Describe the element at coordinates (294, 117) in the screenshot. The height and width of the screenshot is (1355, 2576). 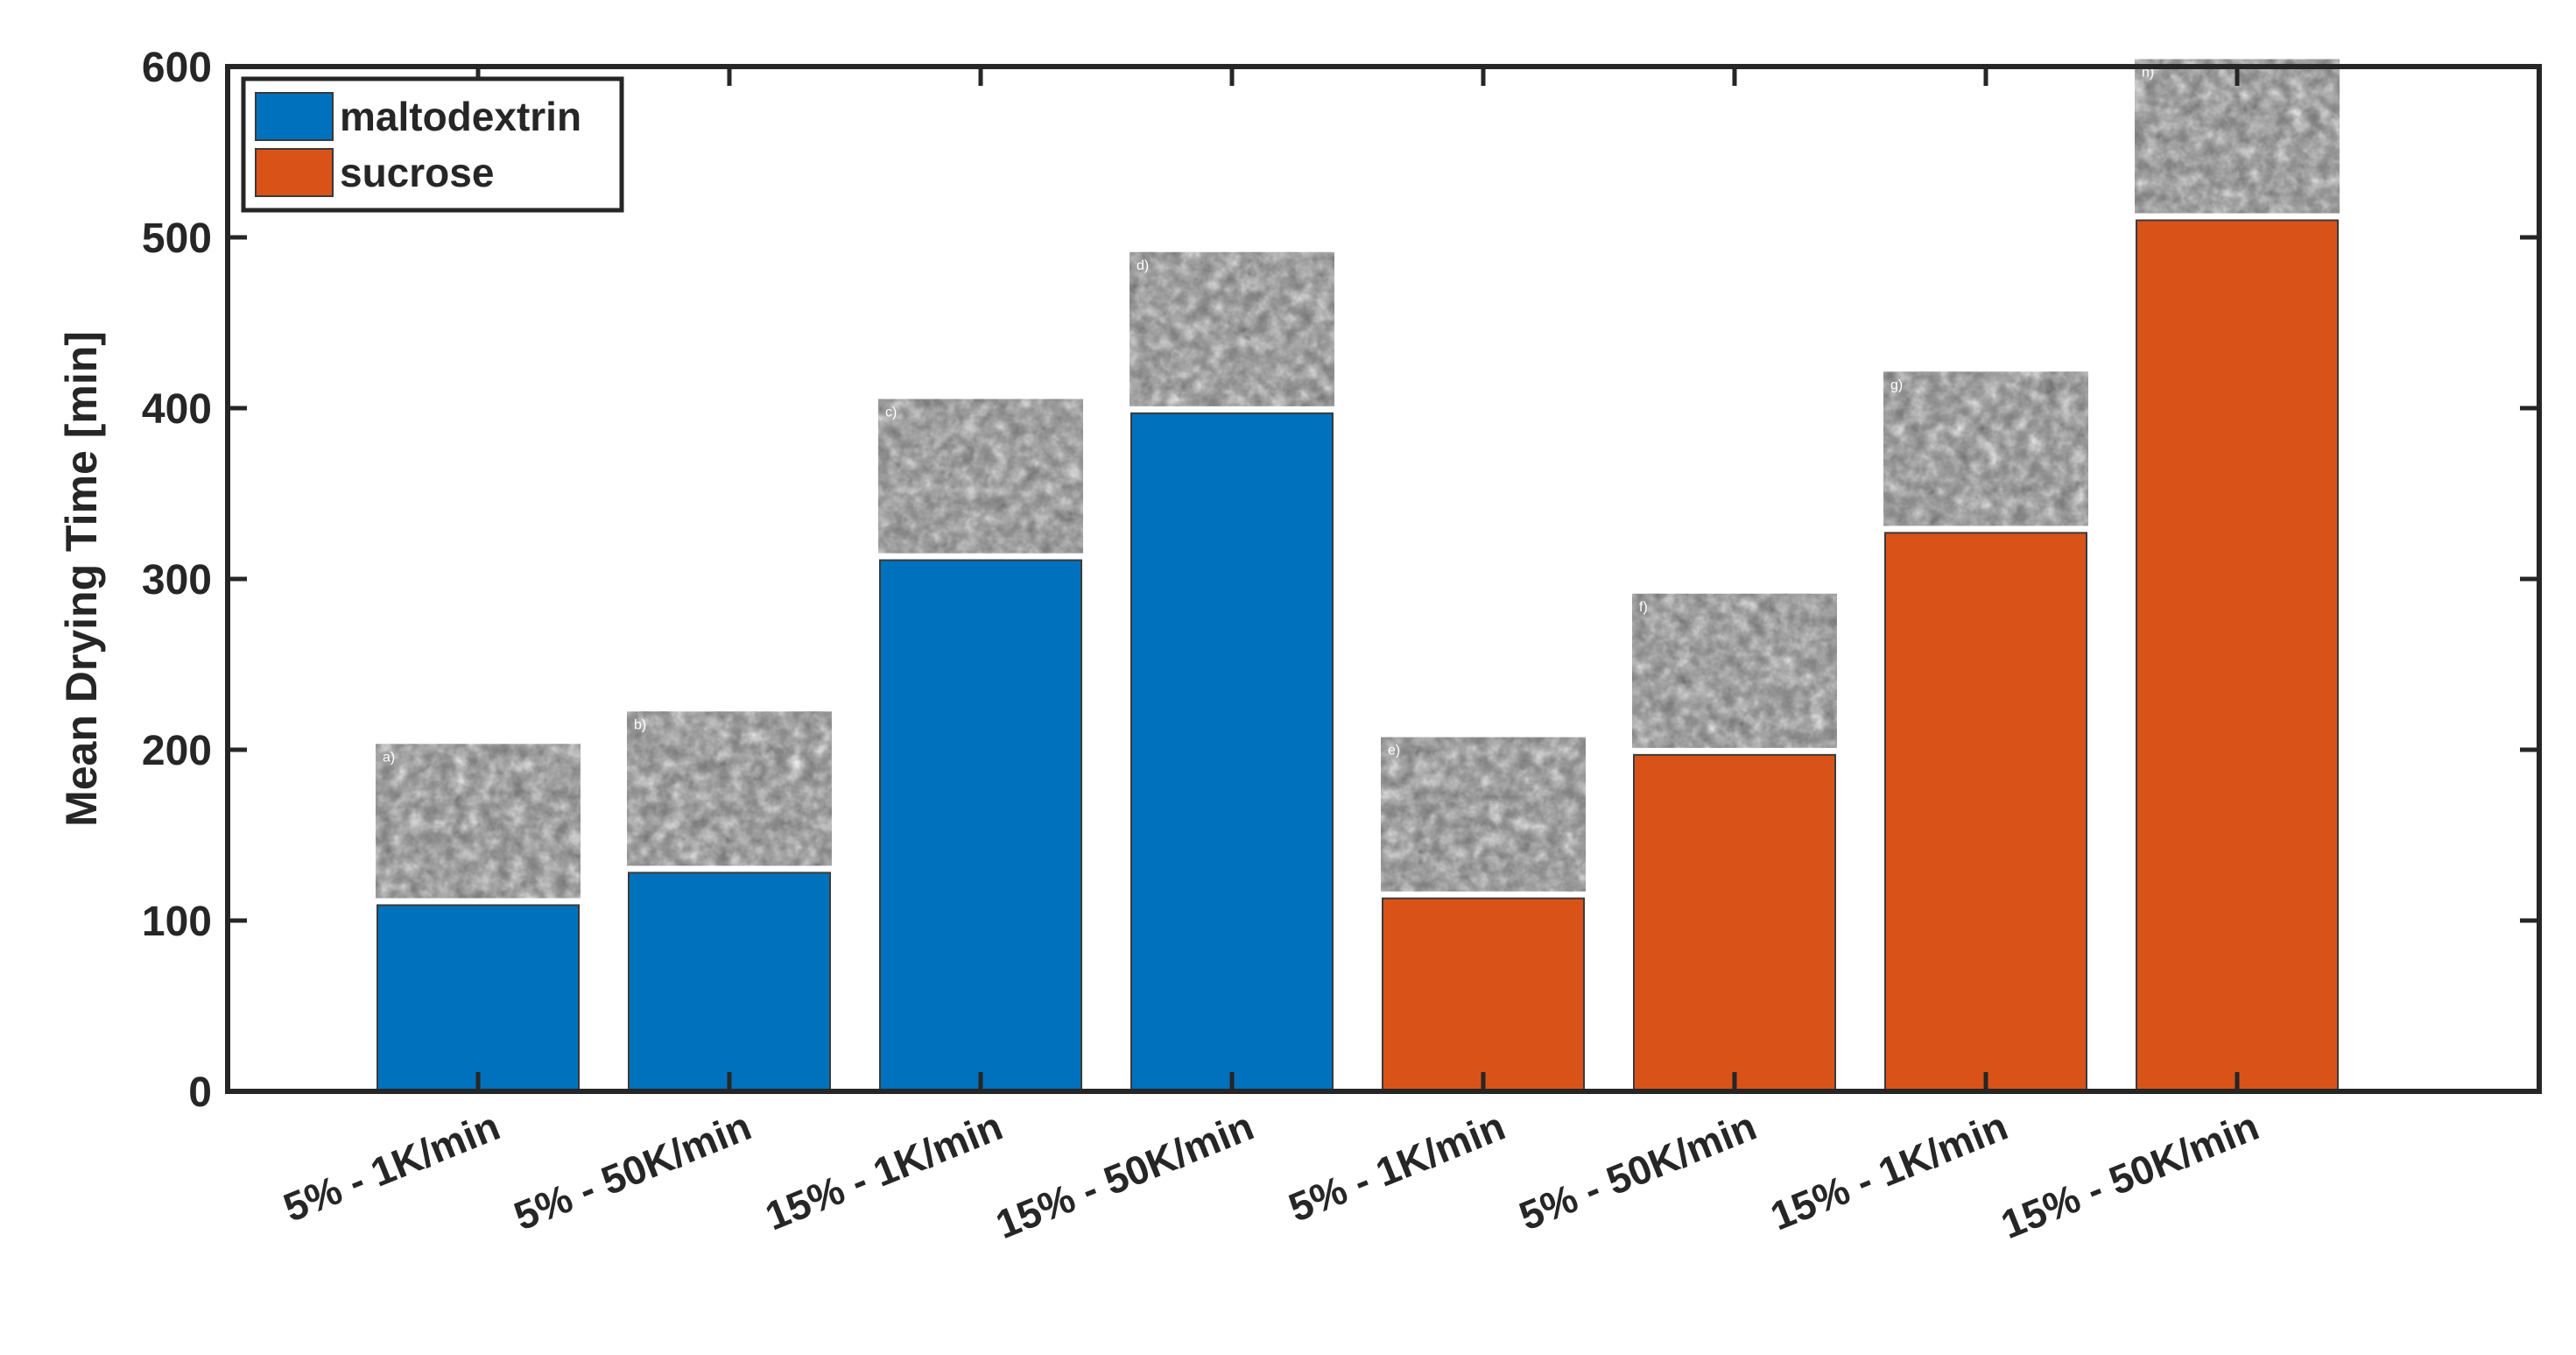
I see `legend-swatch-maltodextrin` at that location.